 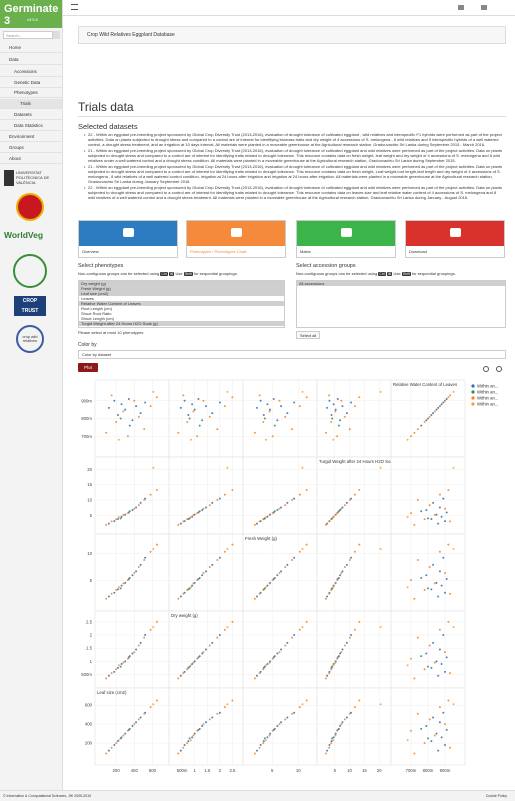 I want to click on menu-item: Home, so click(x=31, y=48).